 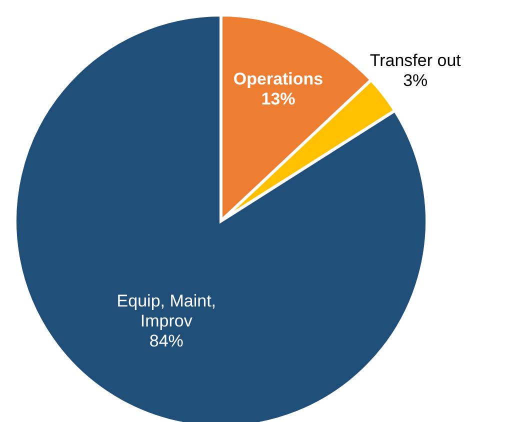 I want to click on slice-label: Transfer out, so click(x=416, y=60).